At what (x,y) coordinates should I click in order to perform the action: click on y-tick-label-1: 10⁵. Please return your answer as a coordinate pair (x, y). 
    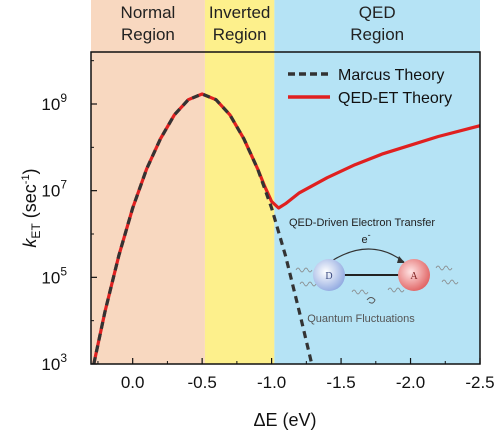
    Looking at the image, I should click on (54, 275).